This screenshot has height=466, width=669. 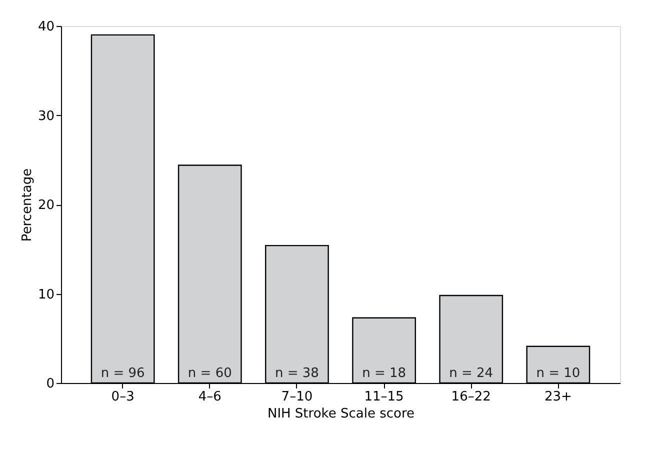 What do you see at coordinates (210, 397) in the screenshot?
I see `x-tick-label: 4–6` at bounding box center [210, 397].